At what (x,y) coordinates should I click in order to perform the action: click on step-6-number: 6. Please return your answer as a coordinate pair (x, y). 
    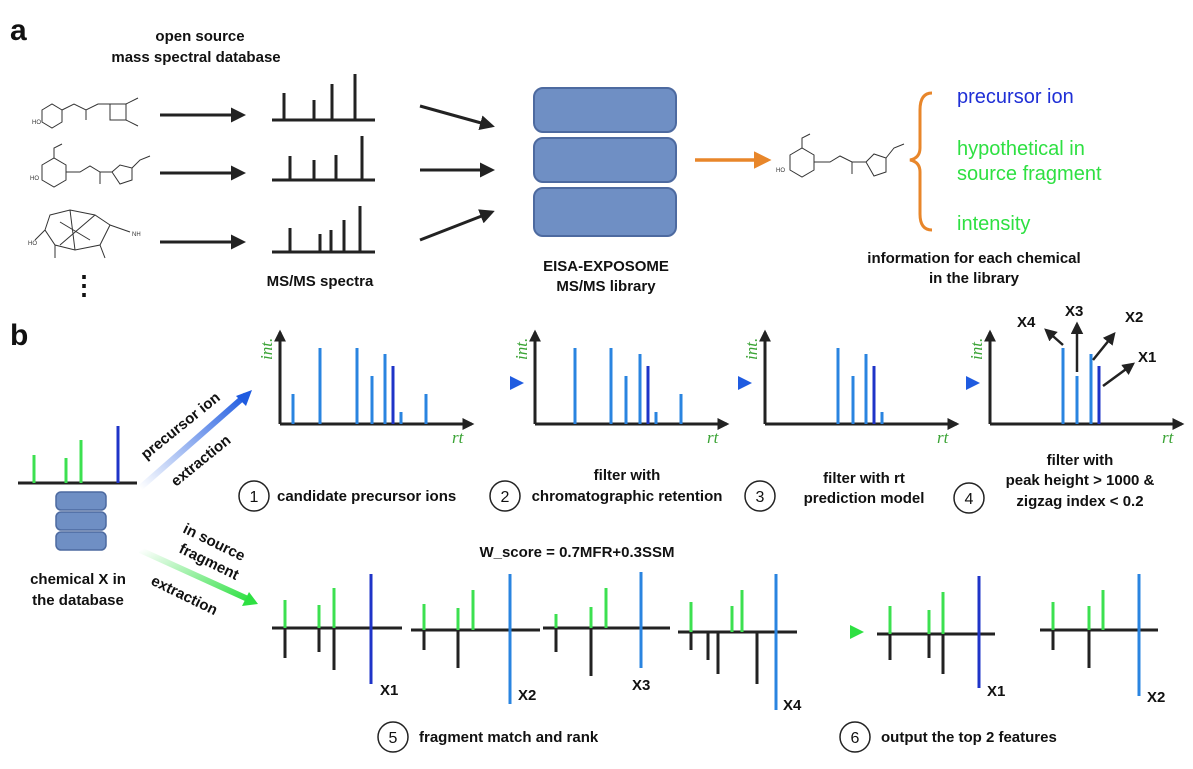
    Looking at the image, I should click on (855, 738).